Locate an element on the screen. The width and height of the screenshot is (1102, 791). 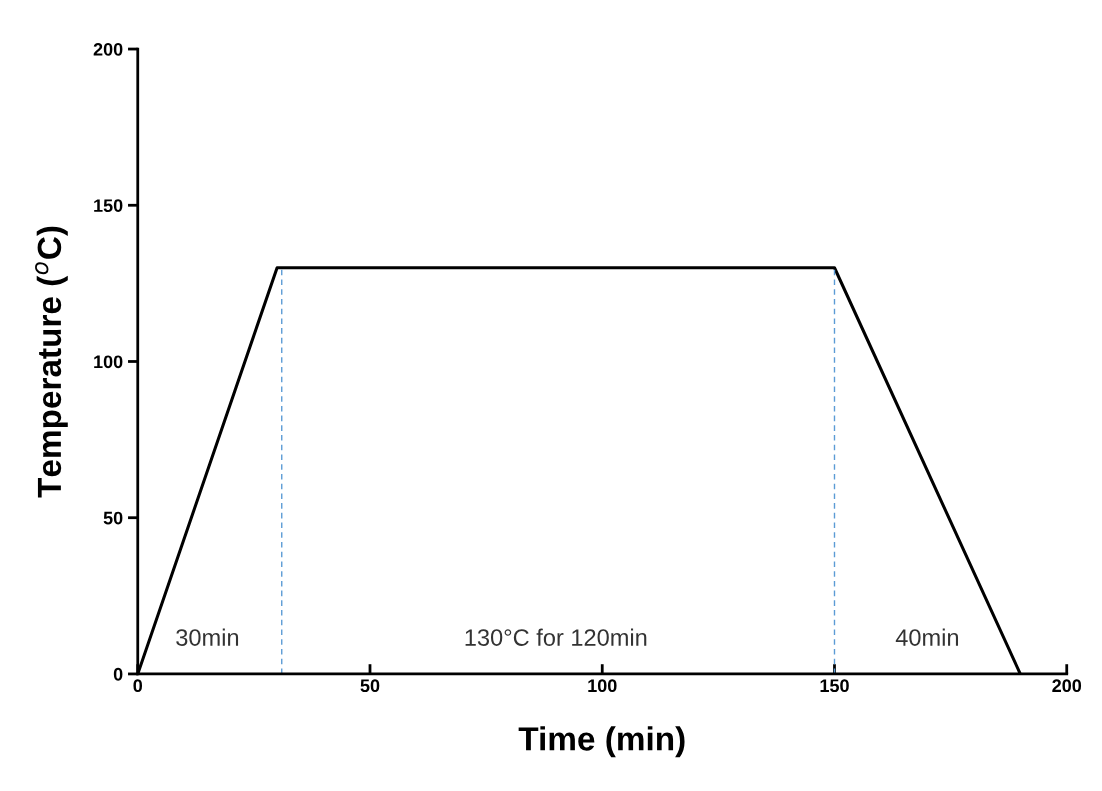
y-tick-label: 150 is located at coordinates (108, 205).